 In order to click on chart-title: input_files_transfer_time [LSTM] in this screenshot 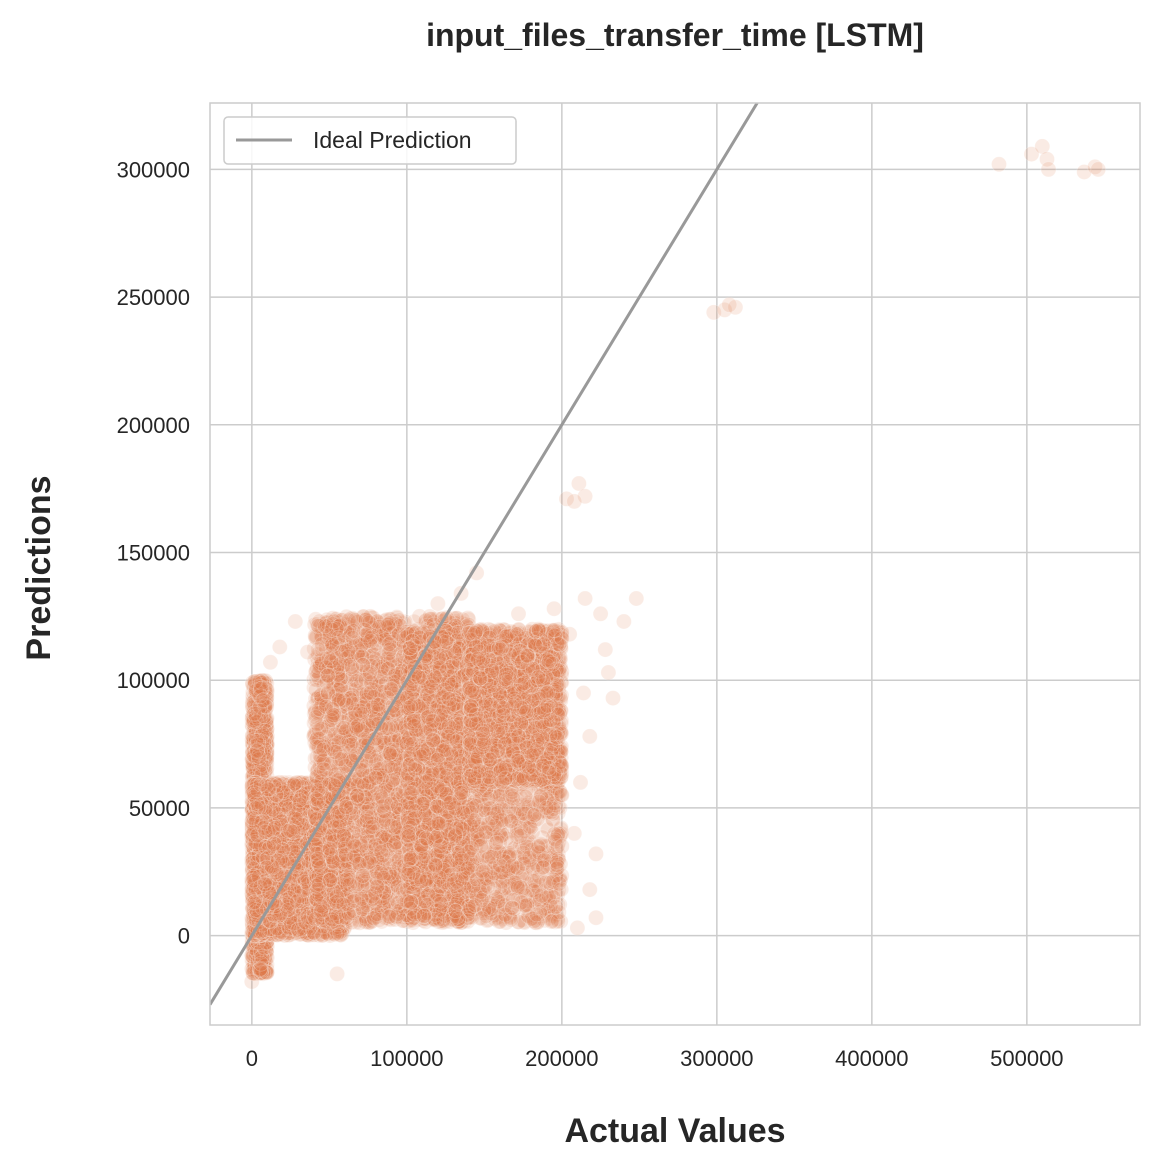, I will do `click(675, 35)`.